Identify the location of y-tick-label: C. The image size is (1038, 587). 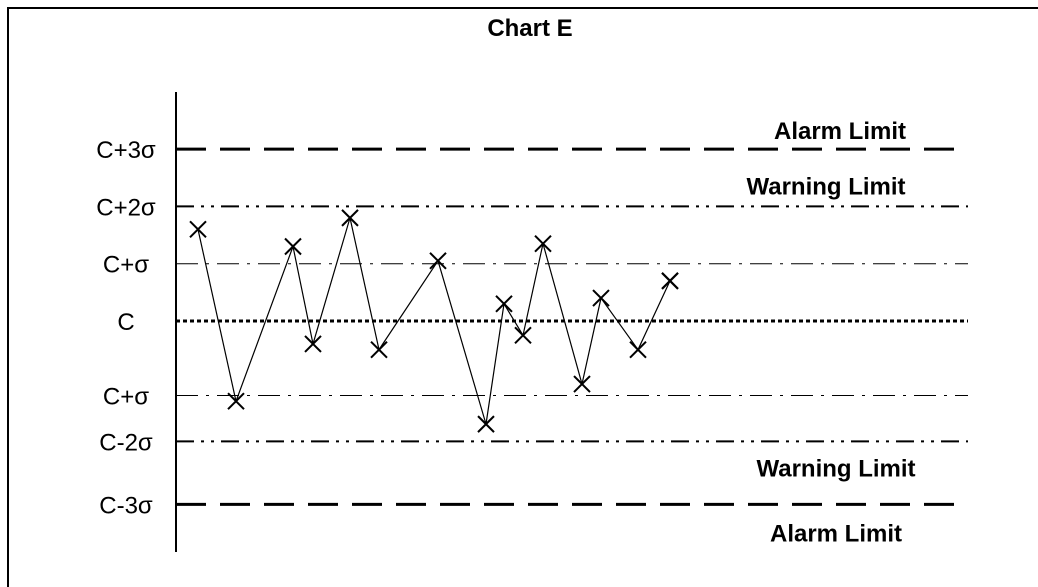
(125, 322).